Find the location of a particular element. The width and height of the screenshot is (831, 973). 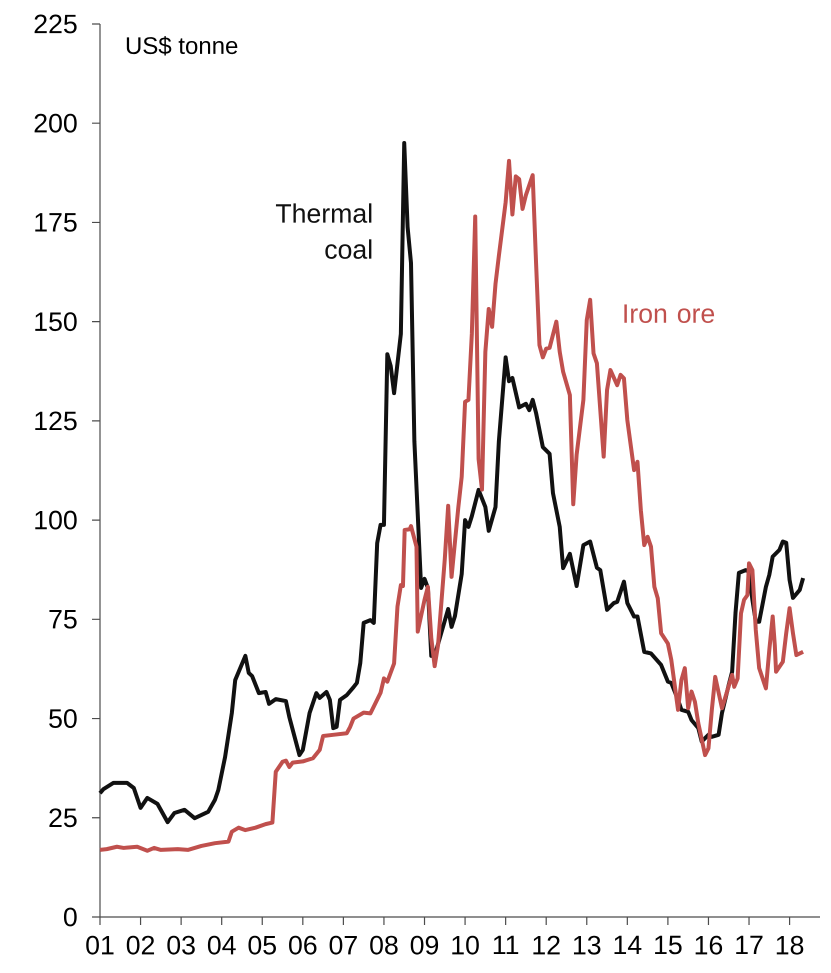

x-tick-label: 11 is located at coordinates (506, 945).